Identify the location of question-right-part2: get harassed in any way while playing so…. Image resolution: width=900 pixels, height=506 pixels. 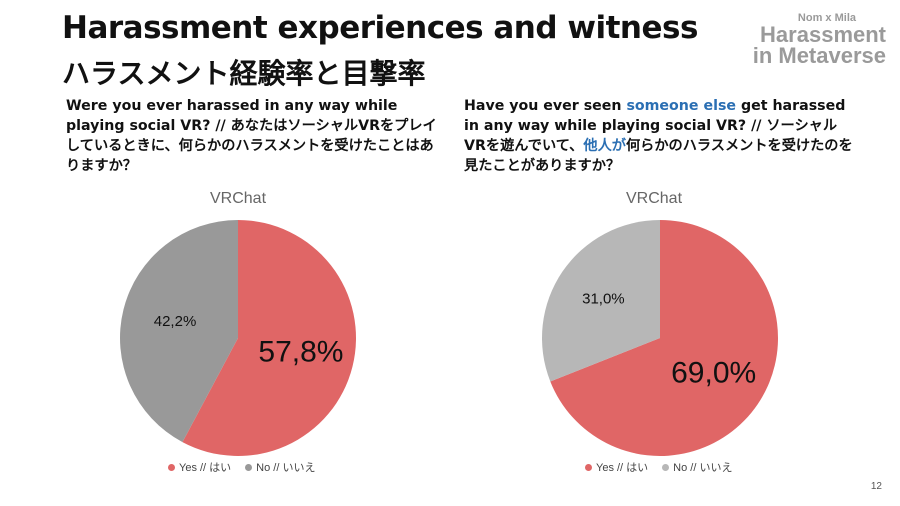
(655, 126).